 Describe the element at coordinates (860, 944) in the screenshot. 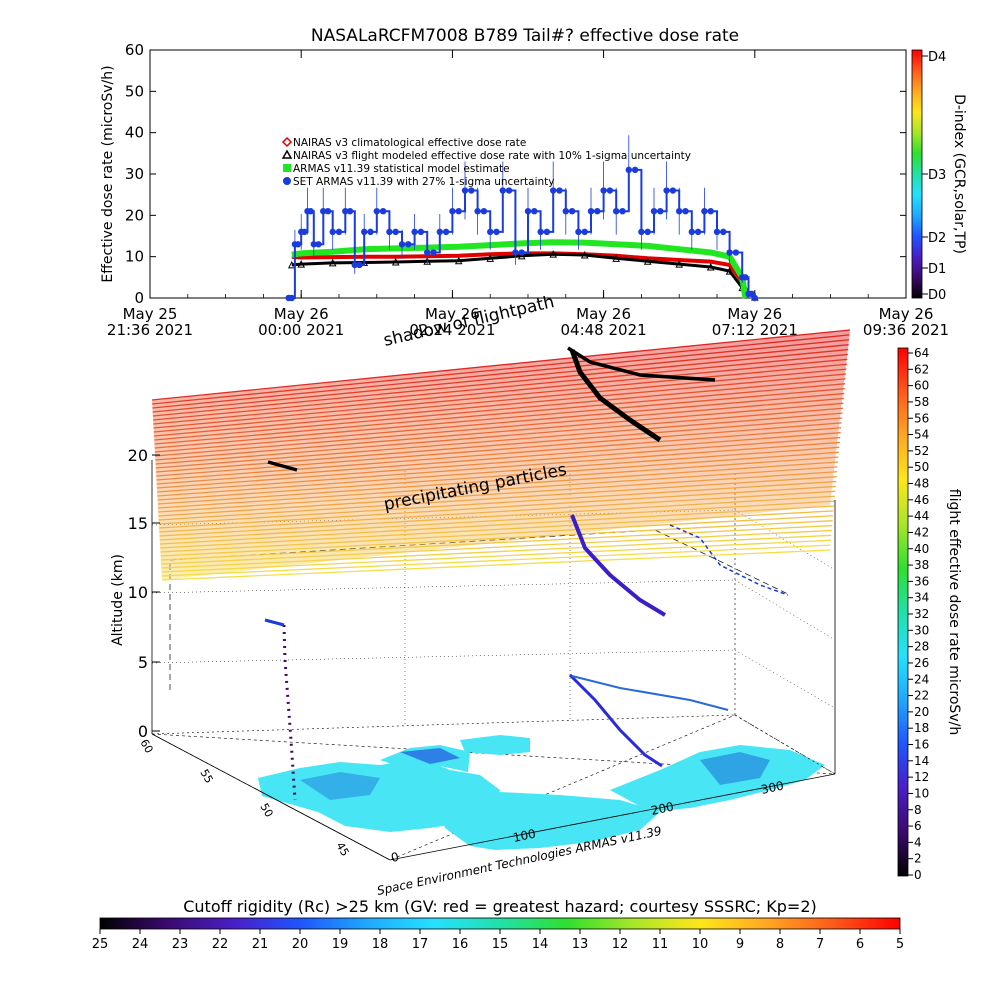

I see `cutoff-tick-label: 6` at that location.